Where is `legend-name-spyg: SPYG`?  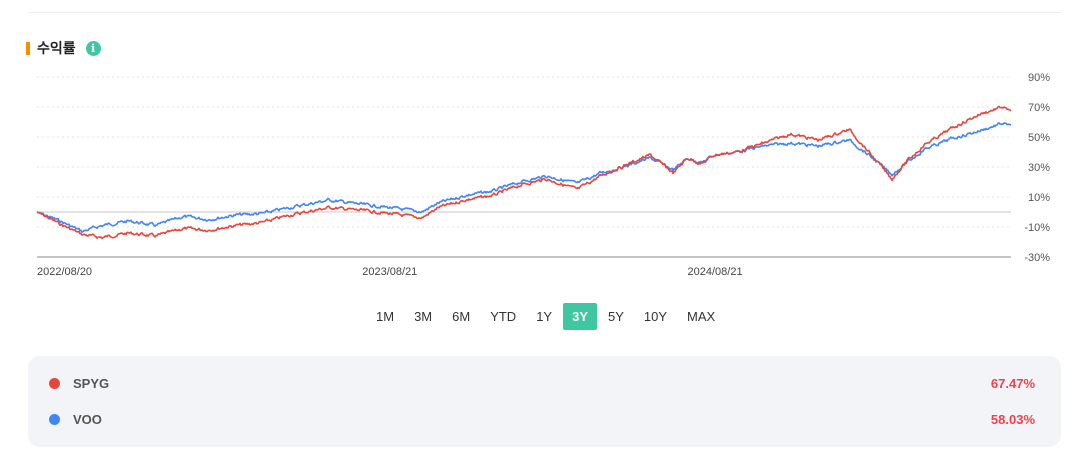
legend-name-spyg: SPYG is located at coordinates (91, 383).